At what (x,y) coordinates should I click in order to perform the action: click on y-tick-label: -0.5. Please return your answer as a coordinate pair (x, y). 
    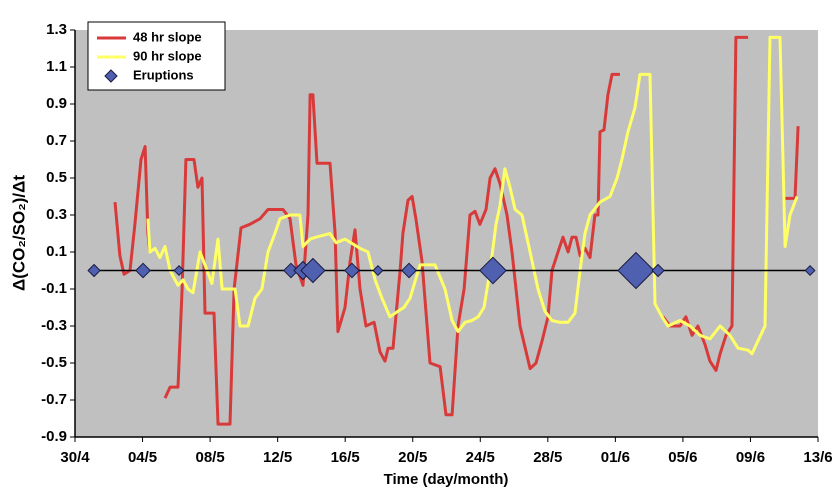
    Looking at the image, I should click on (54, 362).